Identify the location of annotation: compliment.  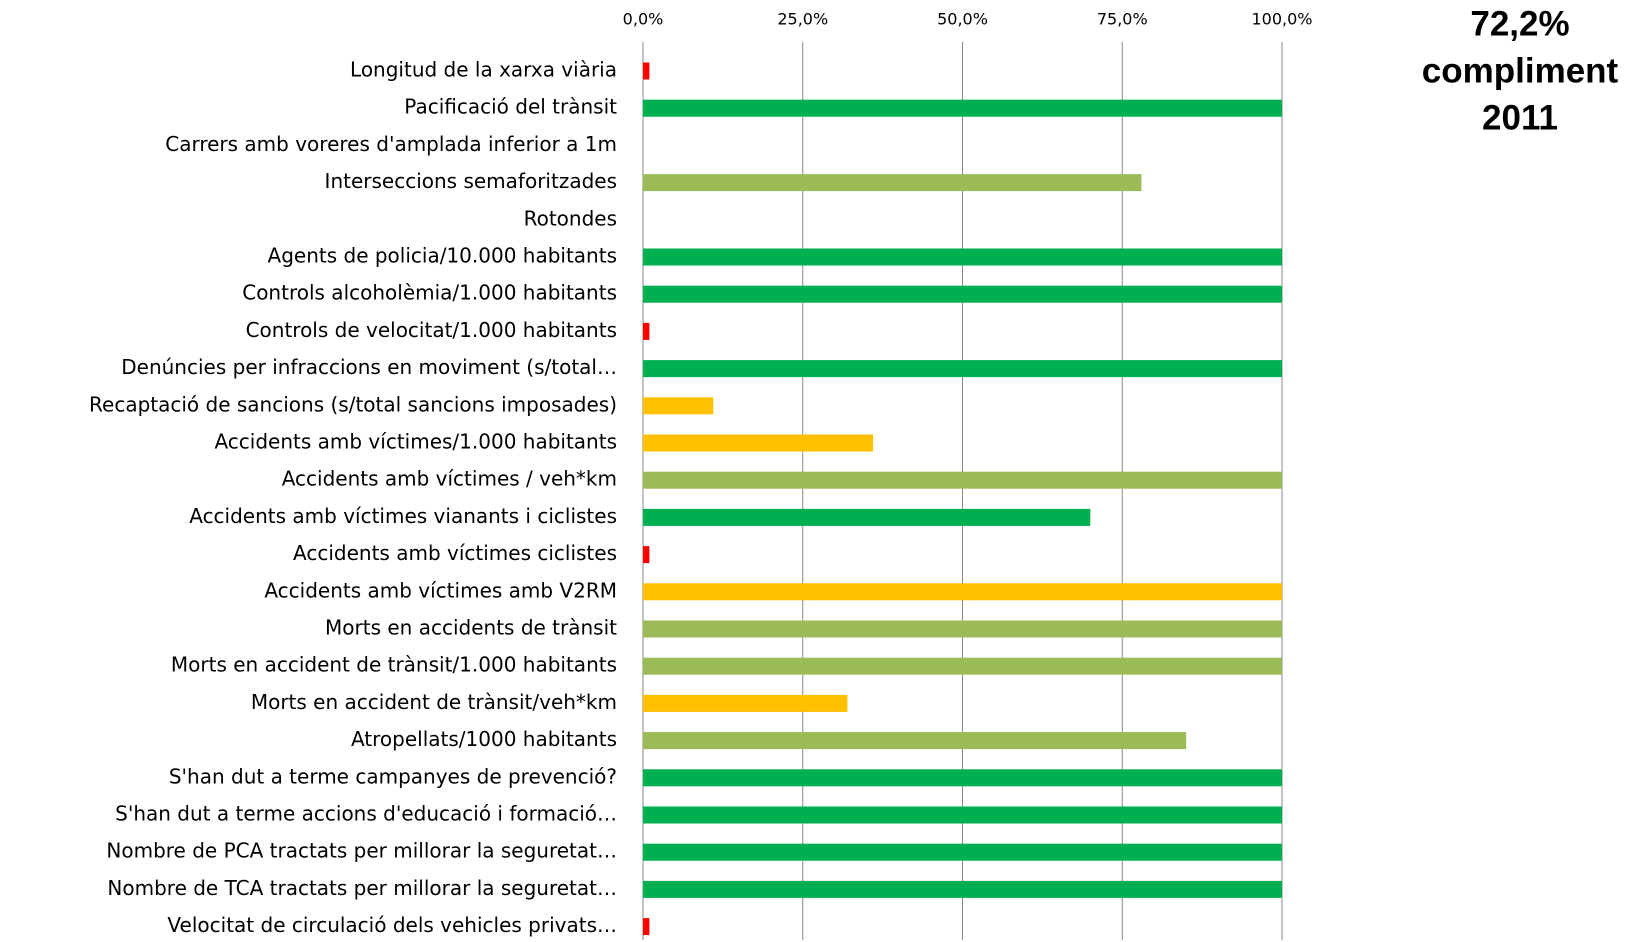
(1520, 70).